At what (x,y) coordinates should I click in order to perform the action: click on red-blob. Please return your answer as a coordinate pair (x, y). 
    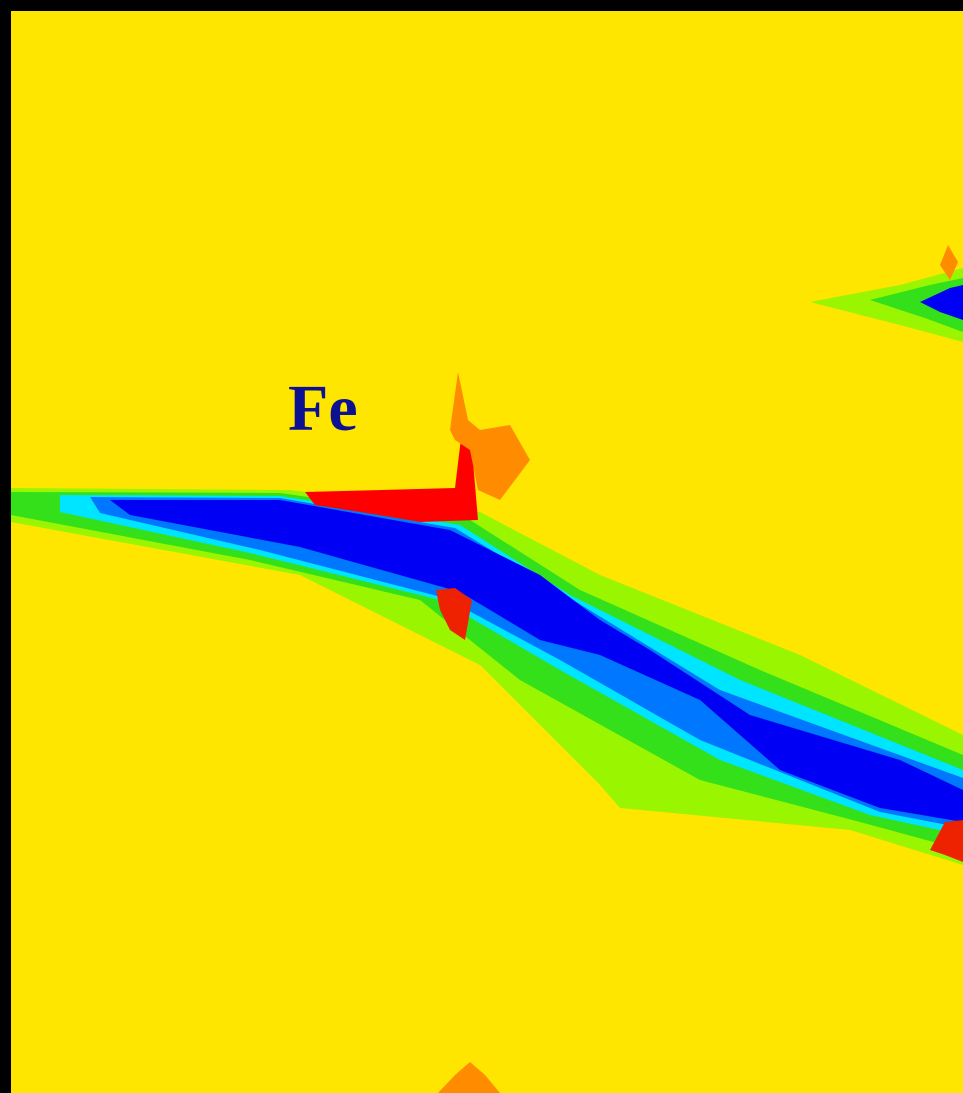
    Looking at the image, I should click on (454, 614).